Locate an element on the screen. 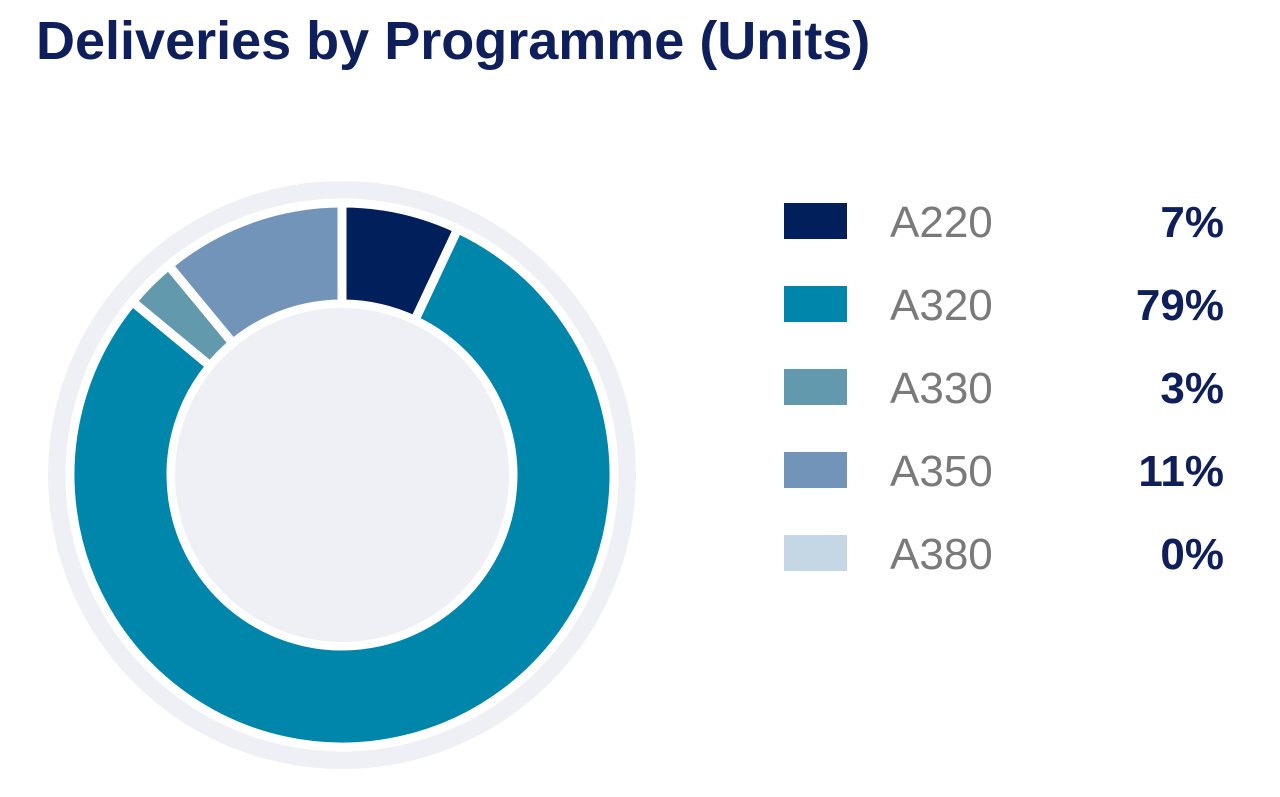  legend-label: A330 is located at coordinates (941, 388).